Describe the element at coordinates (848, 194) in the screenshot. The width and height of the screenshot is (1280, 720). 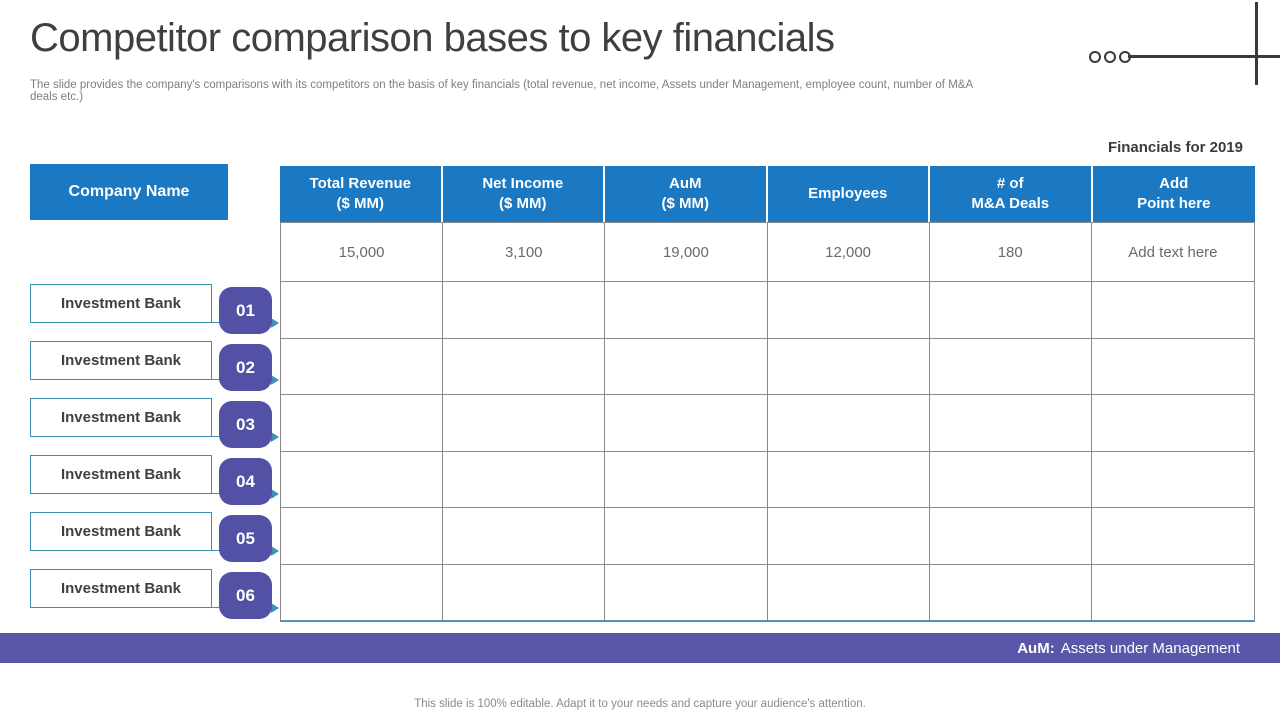
I see `column-header-employees: Employees` at that location.